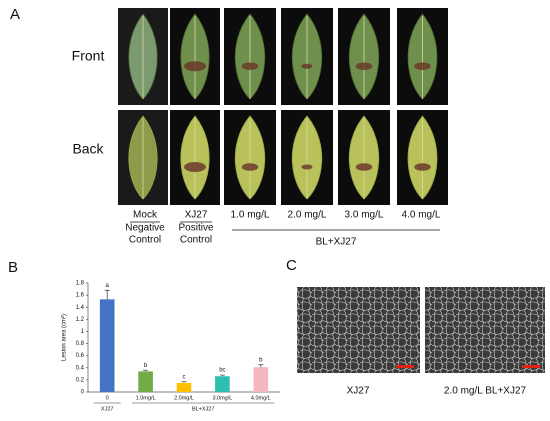 The image size is (550, 421). Describe the element at coordinates (222, 371) in the screenshot. I see `significance-letter: bc` at that location.